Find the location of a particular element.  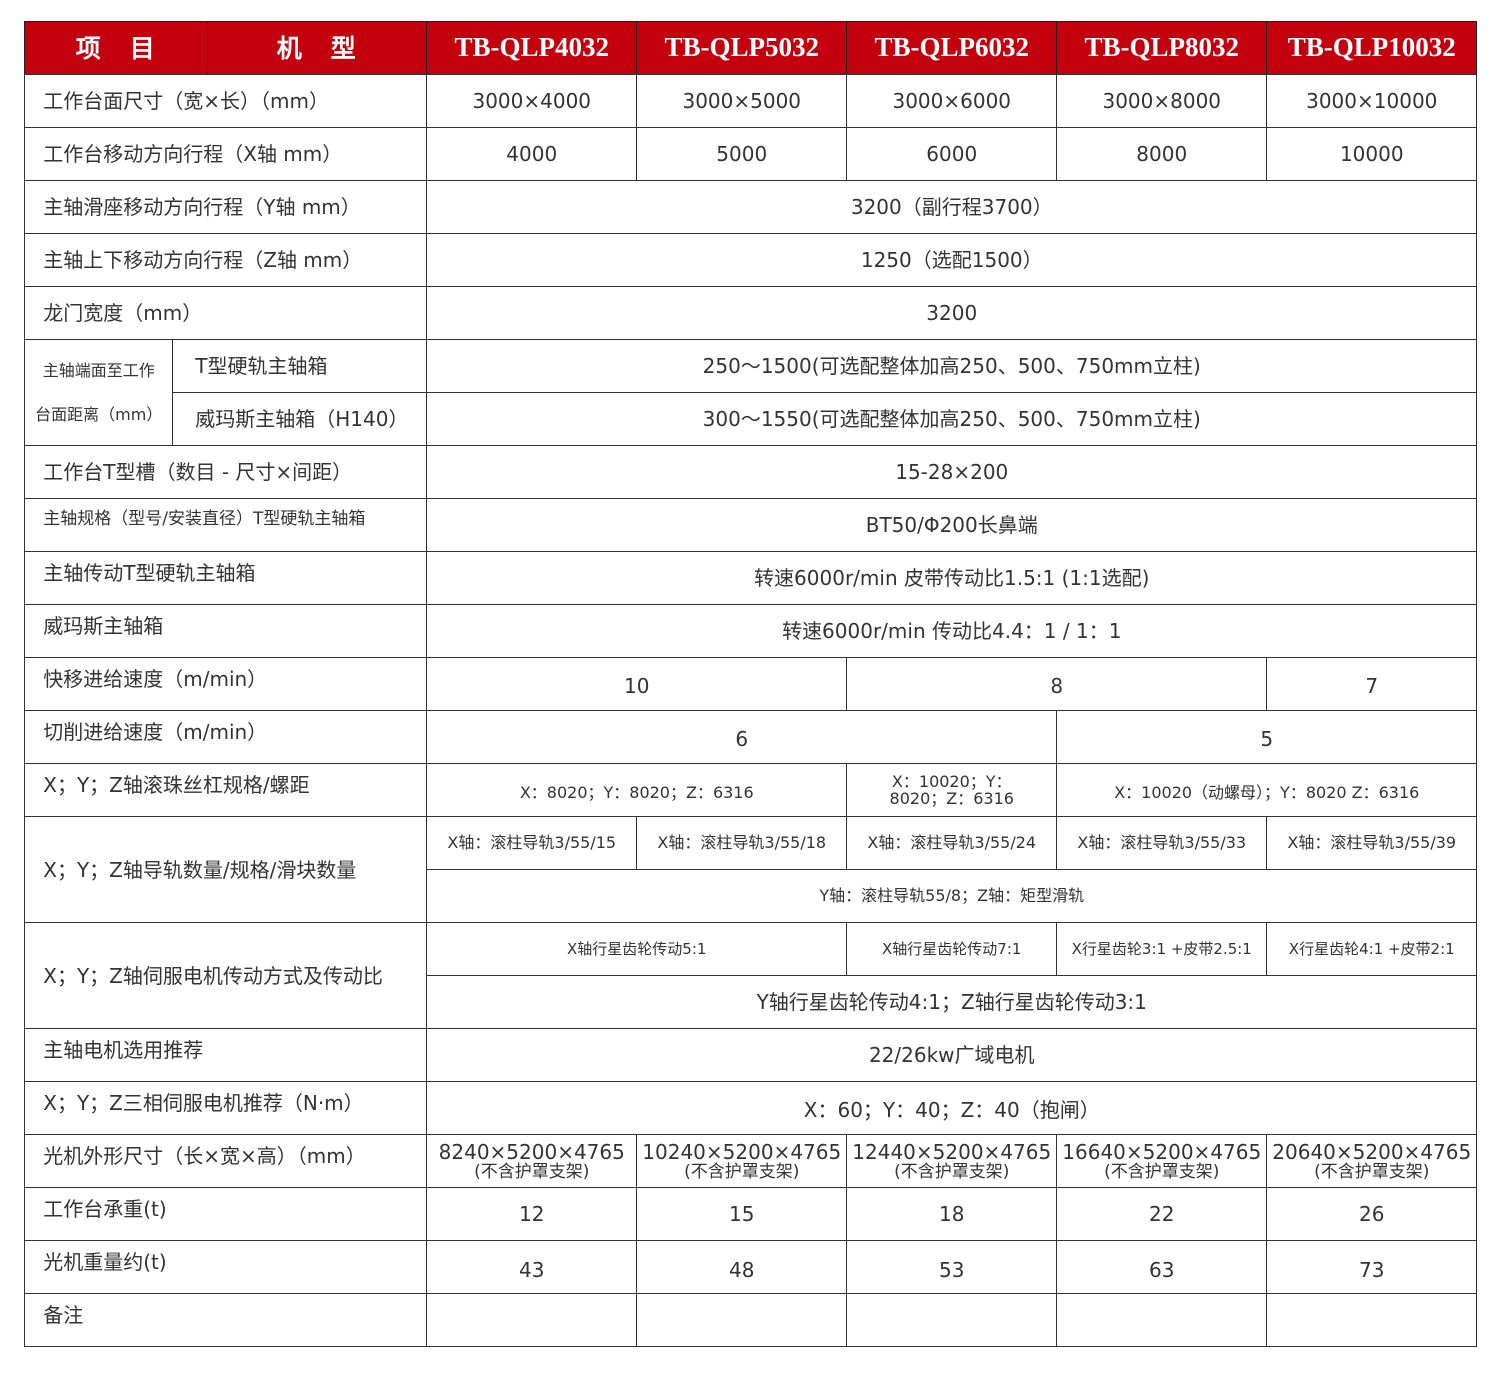

value: 转速6000r/min 皮带传动比1.5:1 (1:1选配) is located at coordinates (952, 578).